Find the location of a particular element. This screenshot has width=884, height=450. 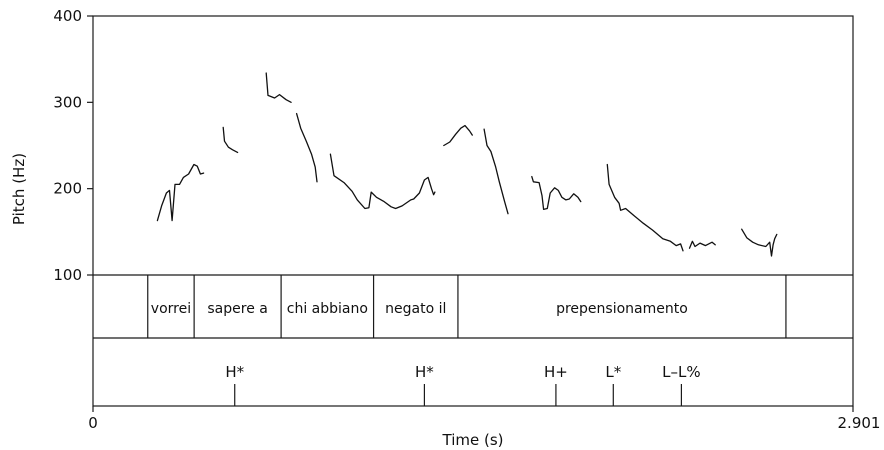

x-axis-title: Time (s) is located at coordinates (473, 440).